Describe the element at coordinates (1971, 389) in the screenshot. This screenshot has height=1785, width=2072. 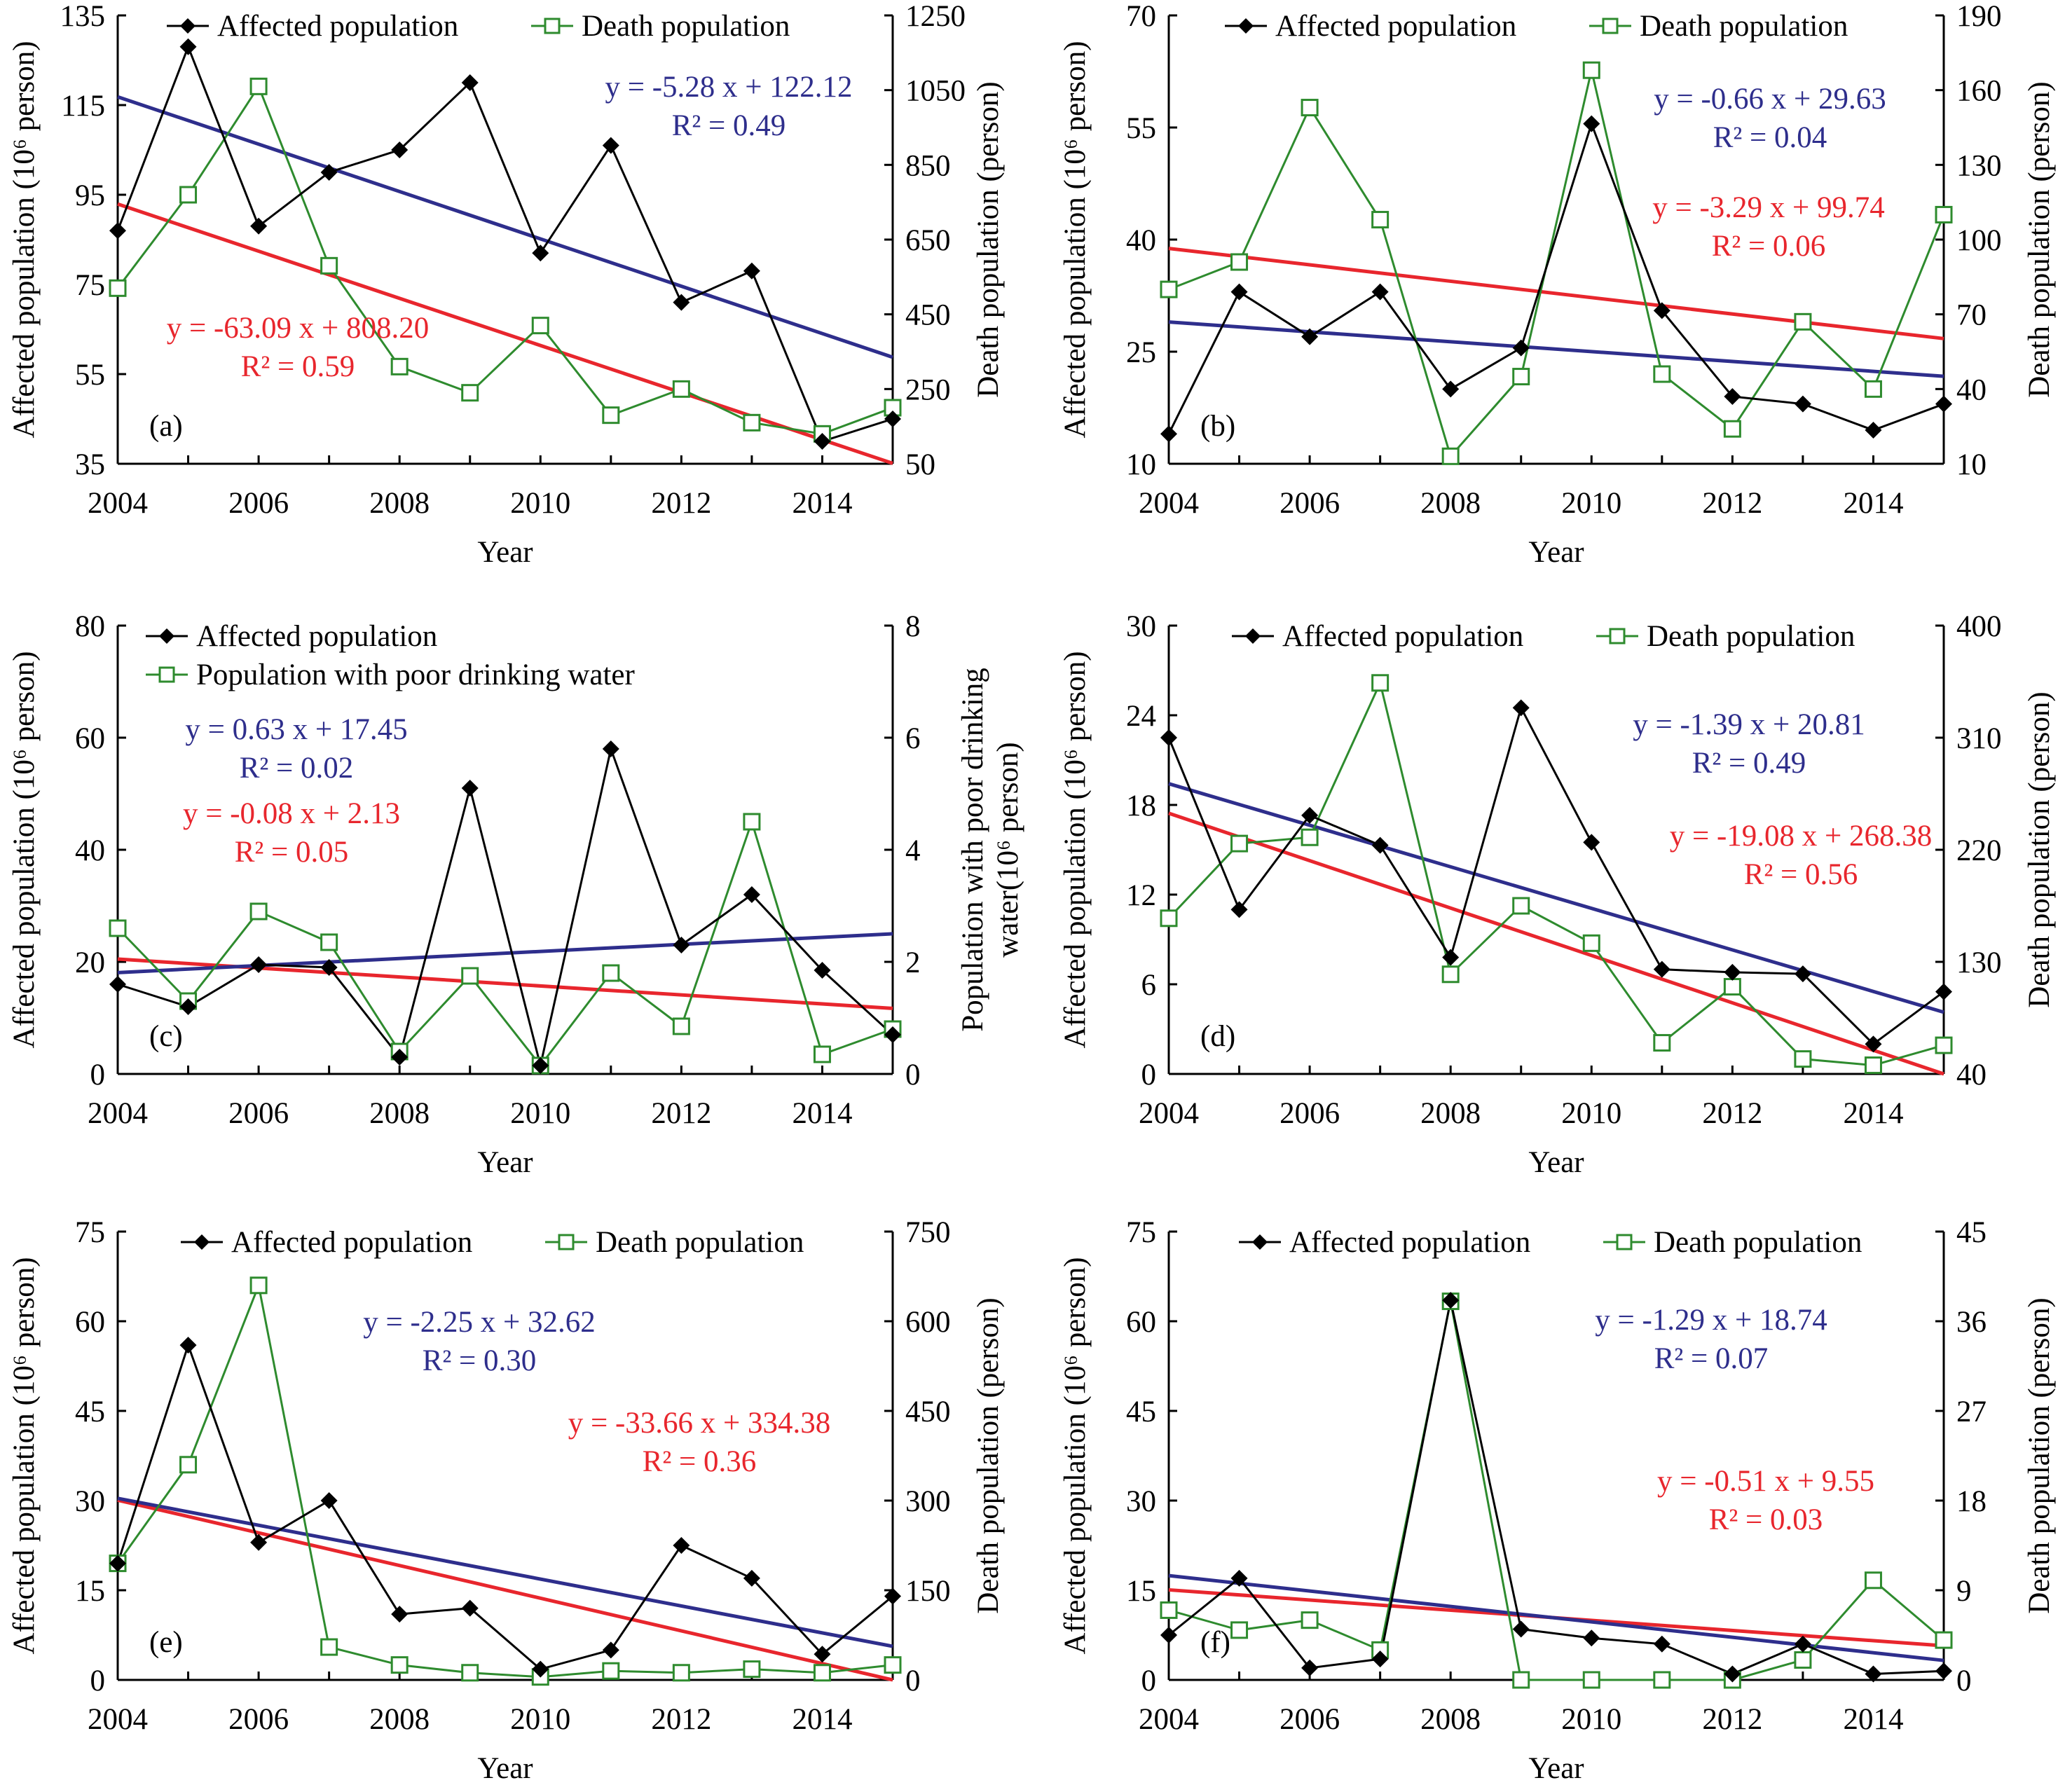
I see `right-tick-label: 40` at that location.